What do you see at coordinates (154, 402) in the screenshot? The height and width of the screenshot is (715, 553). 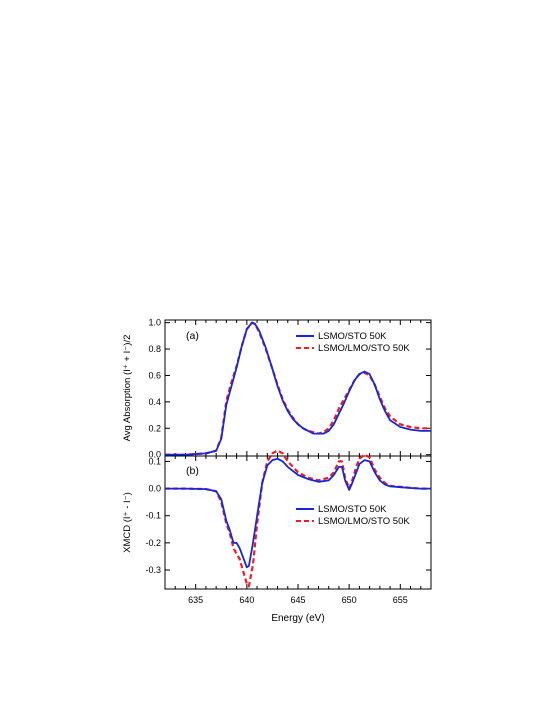 I see `y-tick-label: 0.4` at bounding box center [154, 402].